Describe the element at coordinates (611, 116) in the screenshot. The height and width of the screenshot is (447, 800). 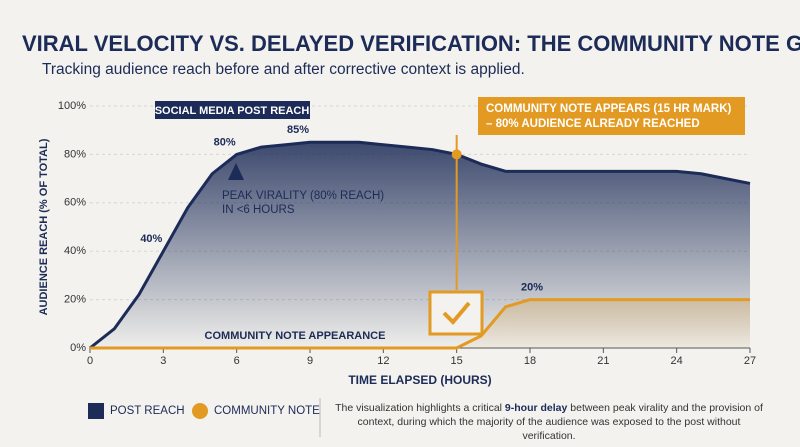
I see `event-box` at that location.